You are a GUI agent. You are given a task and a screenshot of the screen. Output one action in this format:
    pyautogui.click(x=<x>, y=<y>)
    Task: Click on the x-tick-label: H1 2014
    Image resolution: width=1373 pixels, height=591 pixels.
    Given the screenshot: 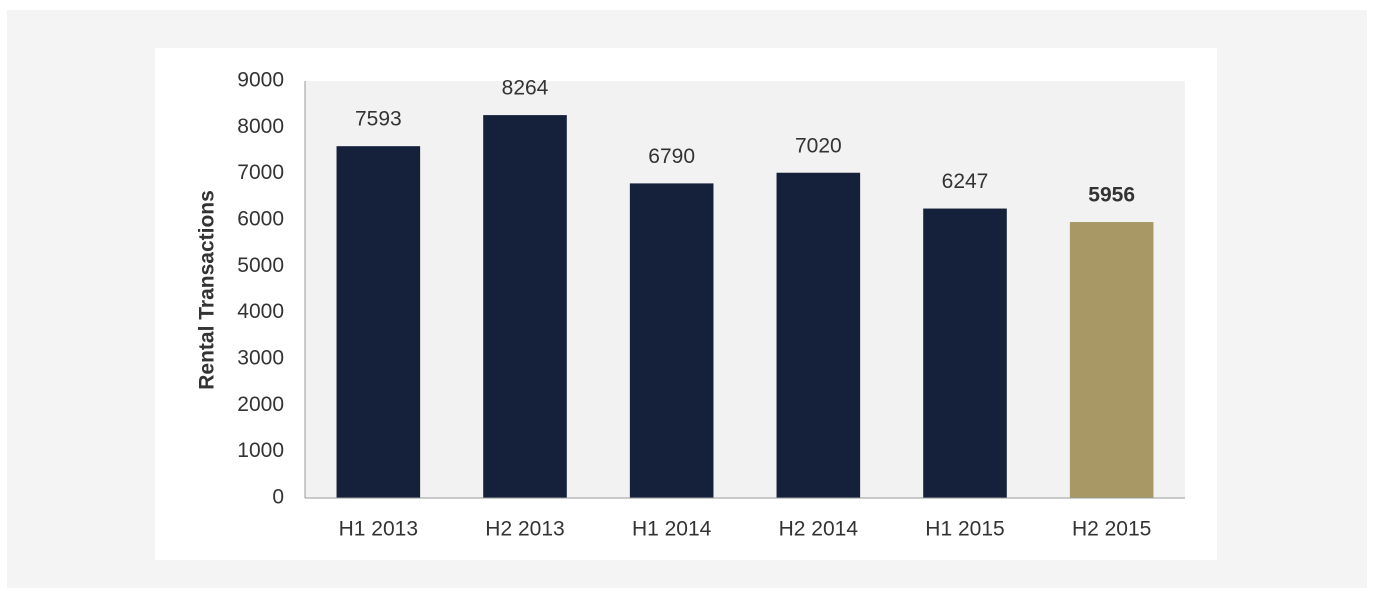 What is the action you would take?
    pyautogui.click(x=672, y=529)
    